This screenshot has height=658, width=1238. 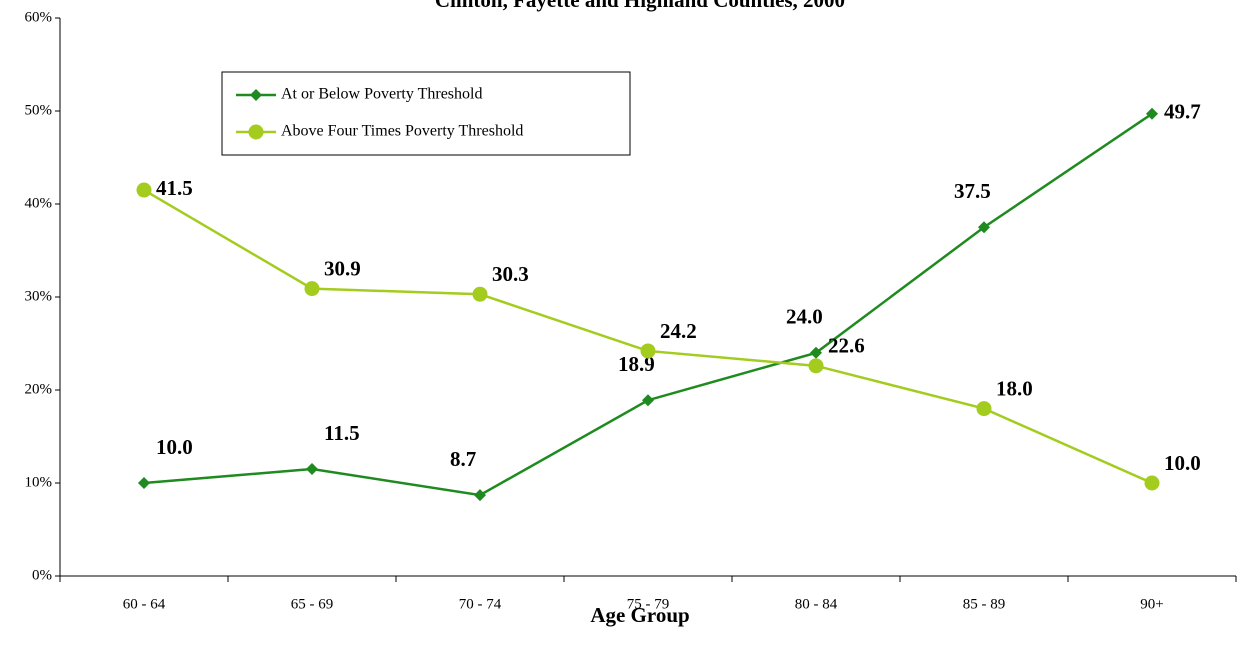 What do you see at coordinates (804, 317) in the screenshot?
I see `data-label: 24.0` at bounding box center [804, 317].